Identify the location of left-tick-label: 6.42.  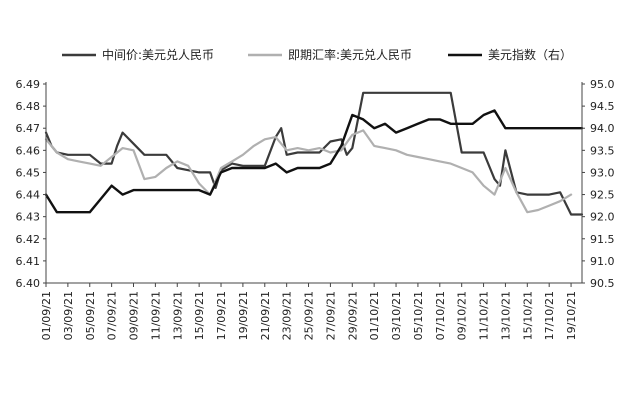
(28, 239).